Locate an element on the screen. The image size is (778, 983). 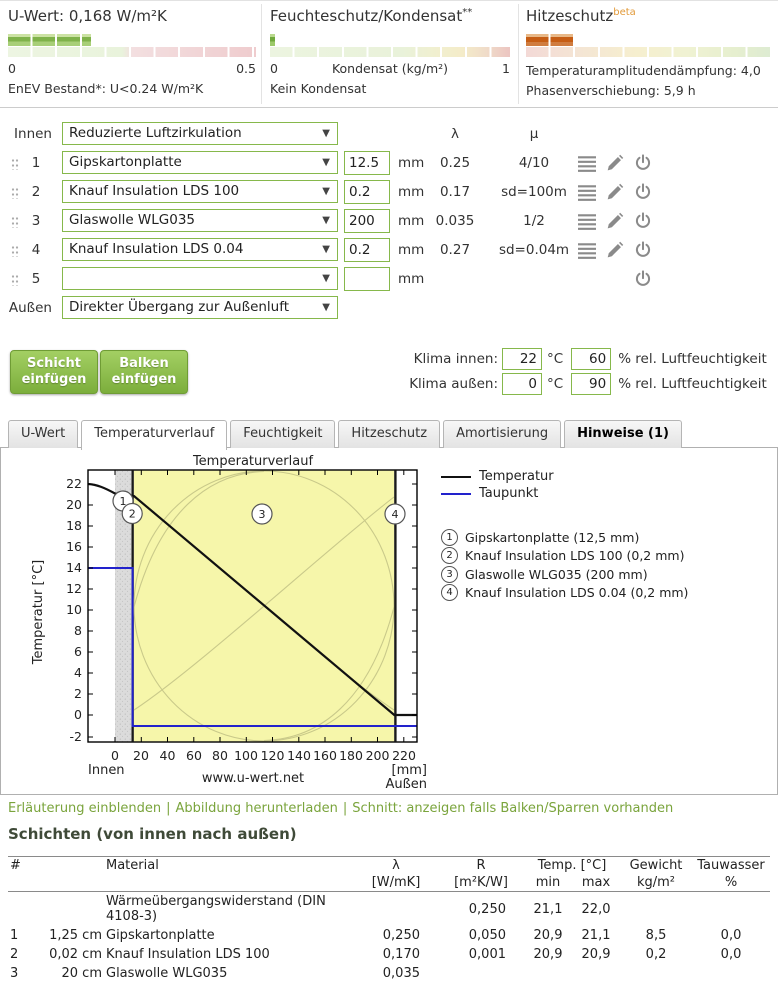
unit-label: mm is located at coordinates (411, 221).